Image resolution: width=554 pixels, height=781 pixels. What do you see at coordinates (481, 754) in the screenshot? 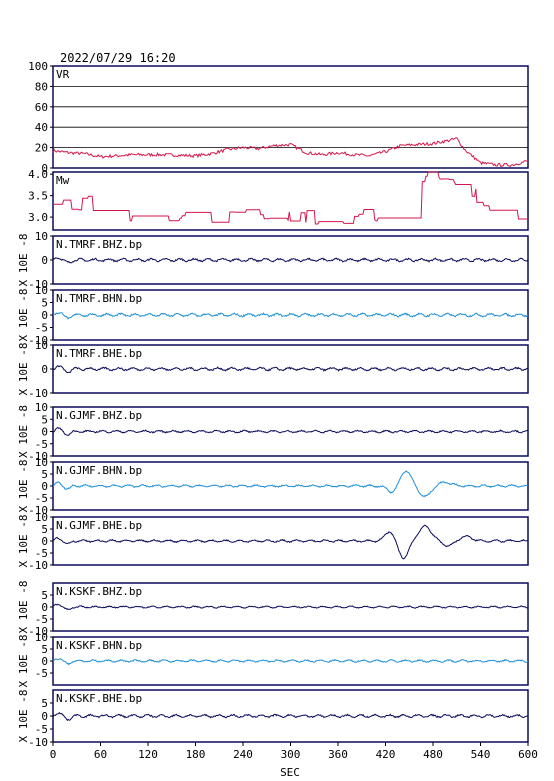
I see `x-tick-label: 540` at bounding box center [481, 754].